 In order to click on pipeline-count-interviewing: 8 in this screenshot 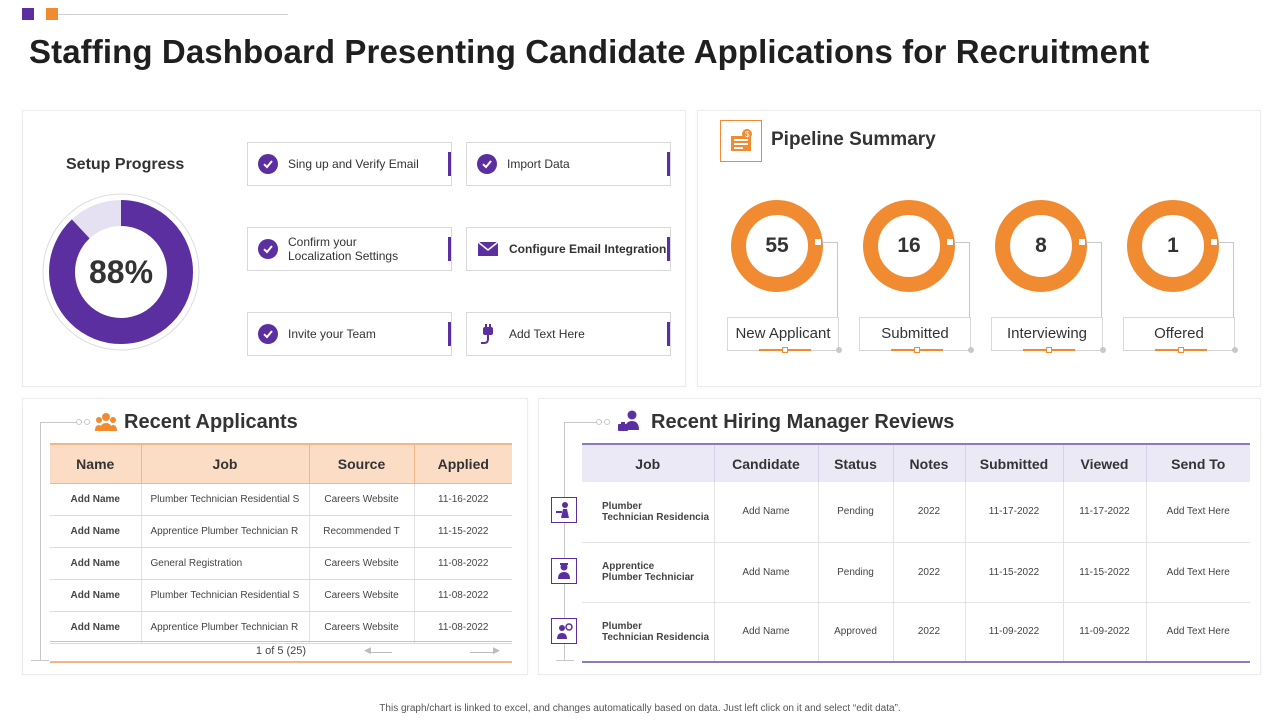, I will do `click(1041, 246)`.